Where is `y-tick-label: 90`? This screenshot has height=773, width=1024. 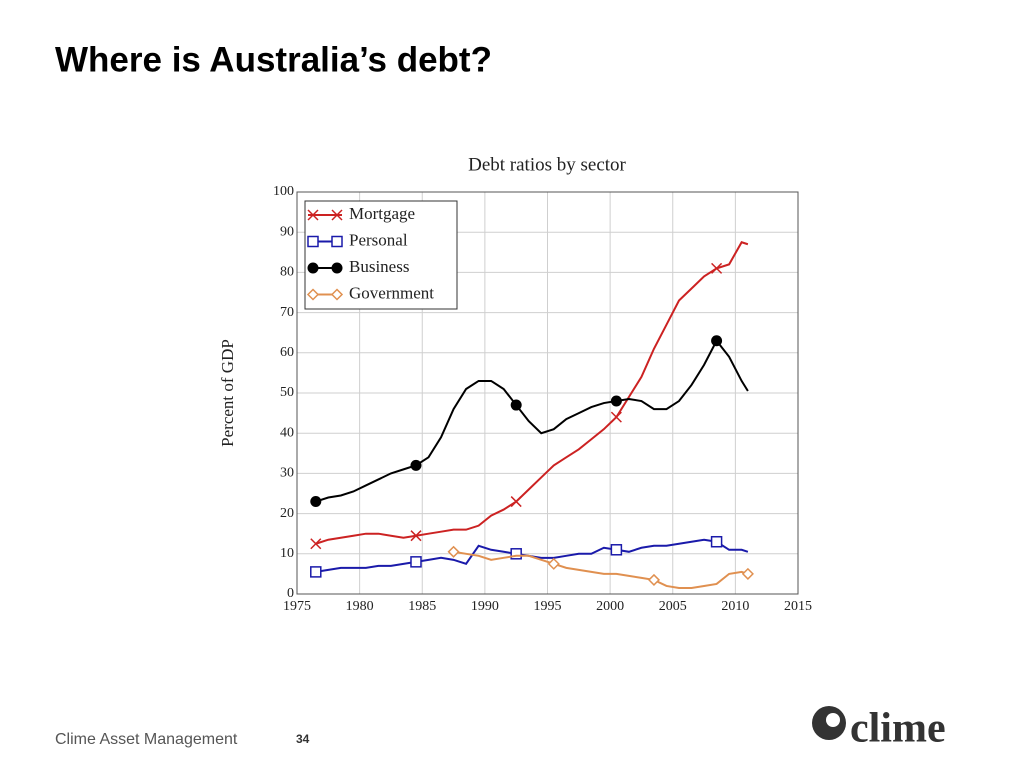 y-tick-label: 90 is located at coordinates (287, 231).